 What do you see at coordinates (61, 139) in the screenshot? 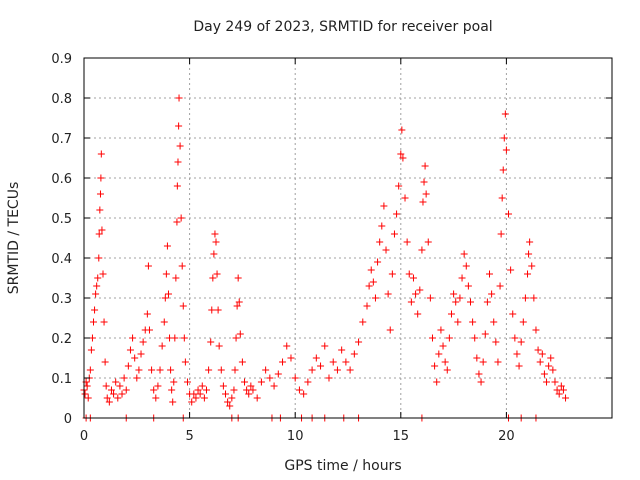
I see `y-tick-label: 0.7` at bounding box center [61, 139].